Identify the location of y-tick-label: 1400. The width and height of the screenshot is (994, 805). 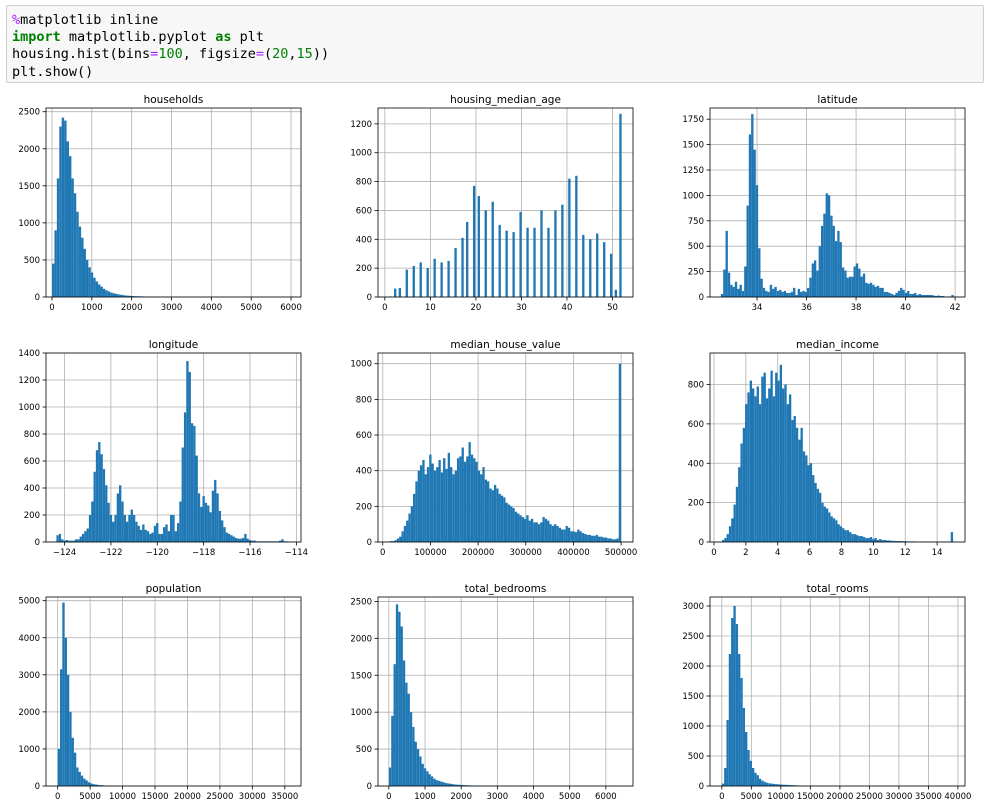
(29, 354).